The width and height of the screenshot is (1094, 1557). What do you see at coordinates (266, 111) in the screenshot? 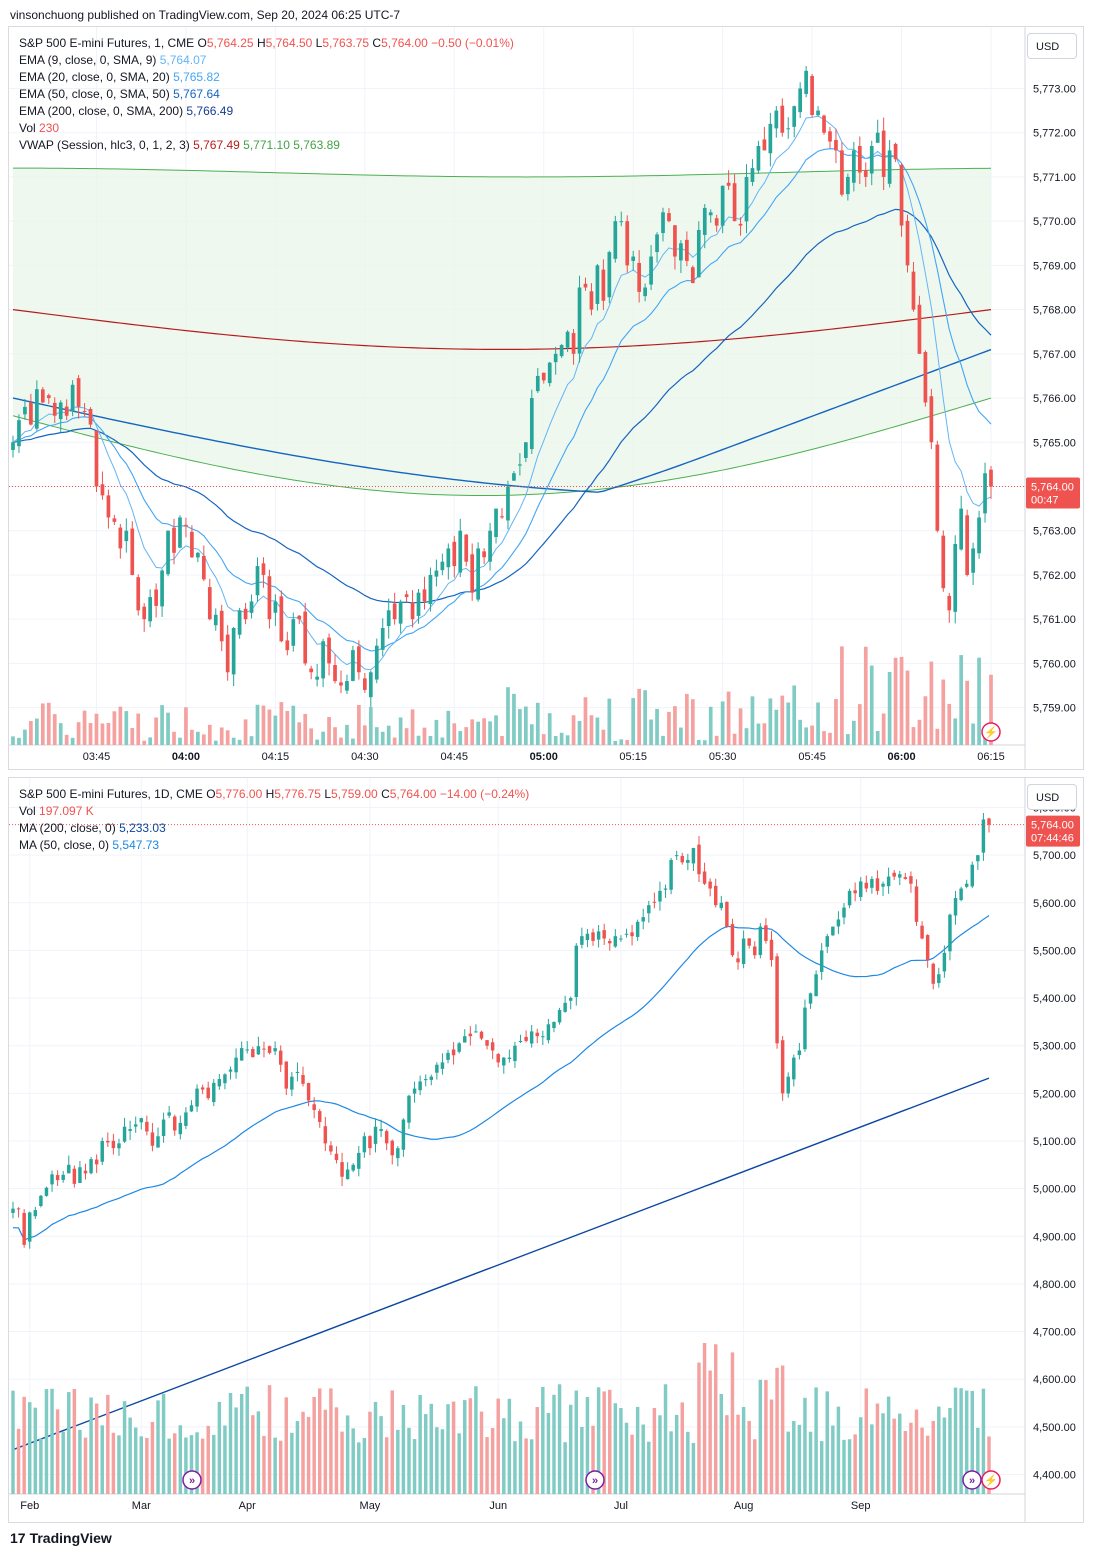
I see `ema200-row: EMA (200, close, 0, SMA, 200) 5,766.49` at bounding box center [266, 111].